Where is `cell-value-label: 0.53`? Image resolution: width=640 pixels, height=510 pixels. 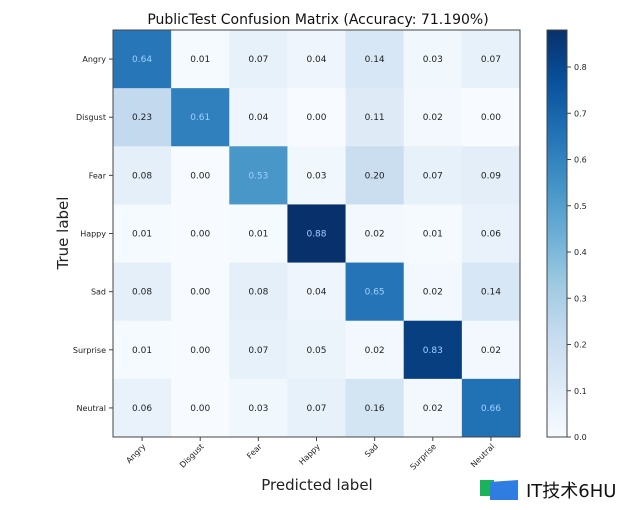
cell-value-label: 0.53 is located at coordinates (258, 176).